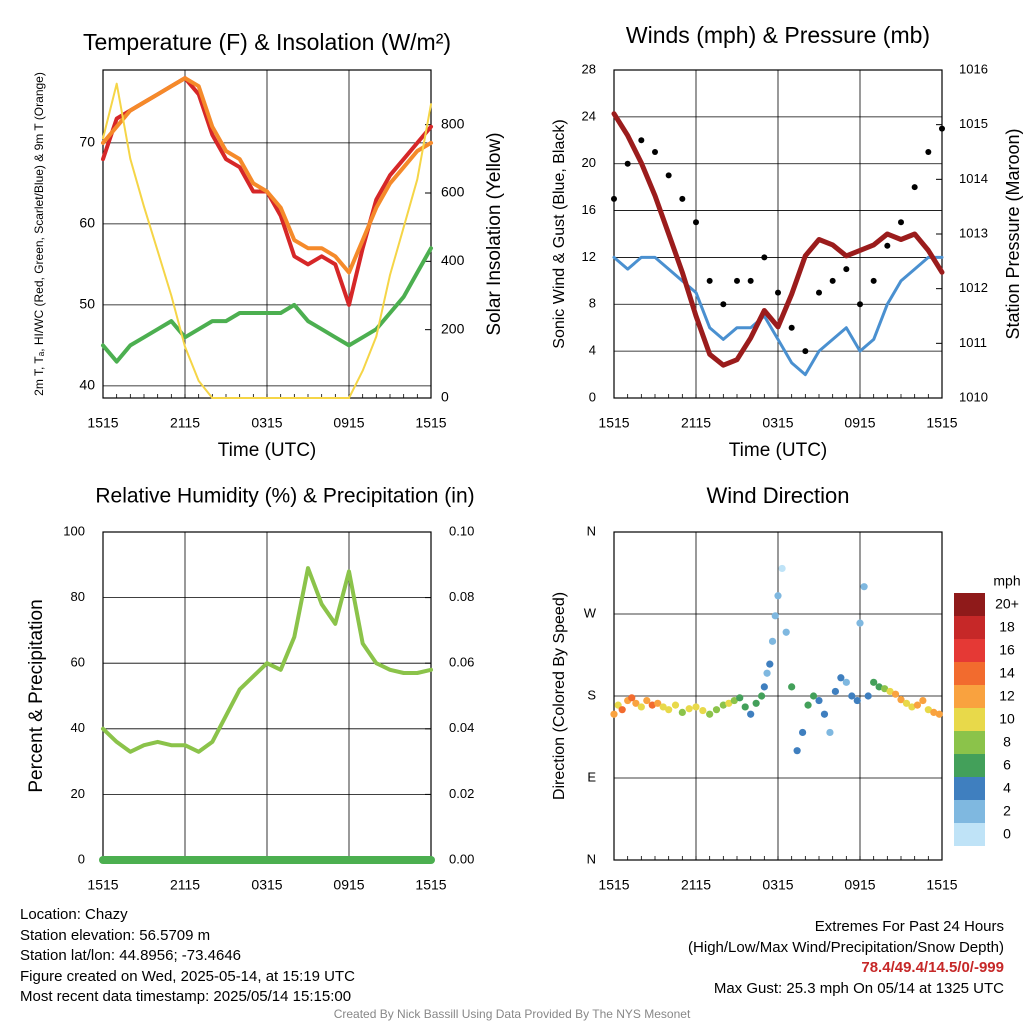 The width and height of the screenshot is (1024, 1024). Describe the element at coordinates (453, 328) in the screenshot. I see `temp-y2-tick-label: 200` at that location.